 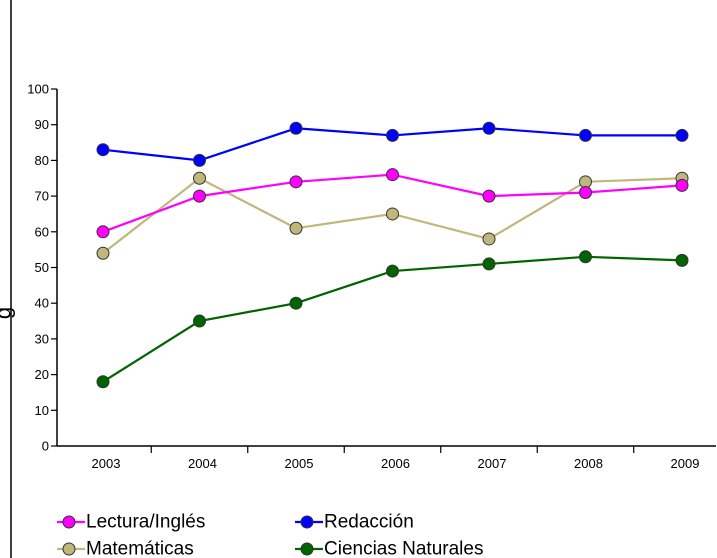 What do you see at coordinates (202, 463) in the screenshot?
I see `x-tick-label: 2004` at bounding box center [202, 463].